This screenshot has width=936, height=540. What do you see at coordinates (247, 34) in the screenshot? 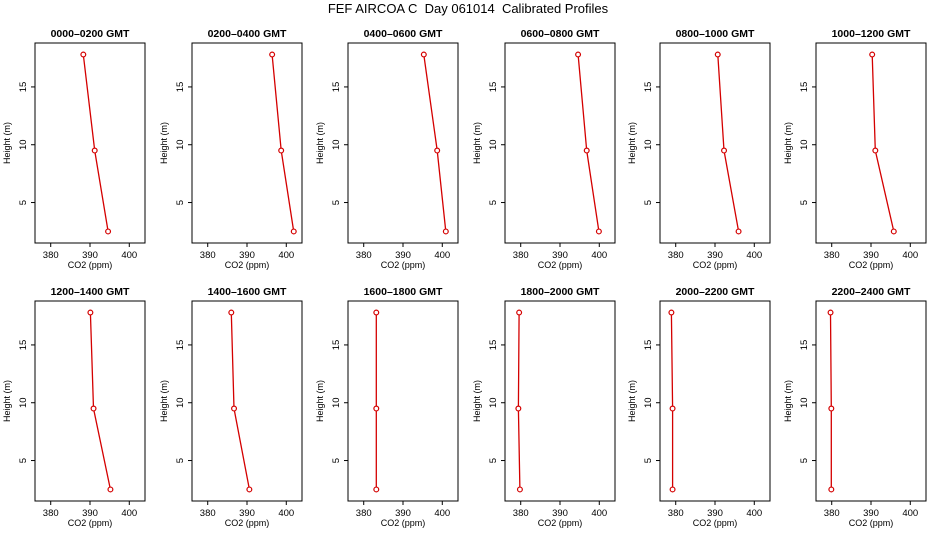
I see `panel-title: 0200–0400 GMT` at bounding box center [247, 34].